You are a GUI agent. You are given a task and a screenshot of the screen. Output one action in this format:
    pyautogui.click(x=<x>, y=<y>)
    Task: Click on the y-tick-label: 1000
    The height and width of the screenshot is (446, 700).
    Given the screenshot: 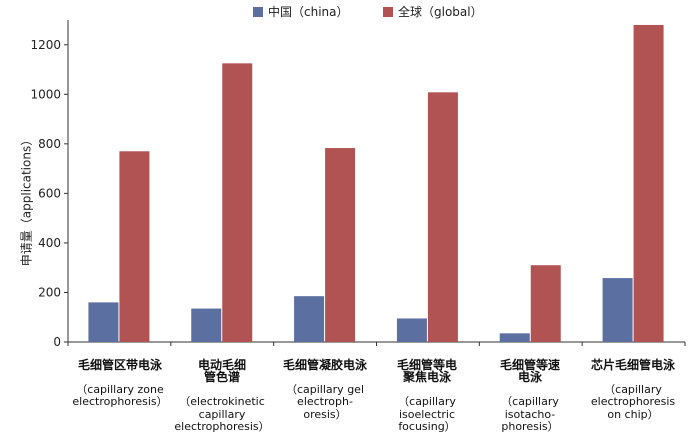 What is the action you would take?
    pyautogui.click(x=45, y=94)
    